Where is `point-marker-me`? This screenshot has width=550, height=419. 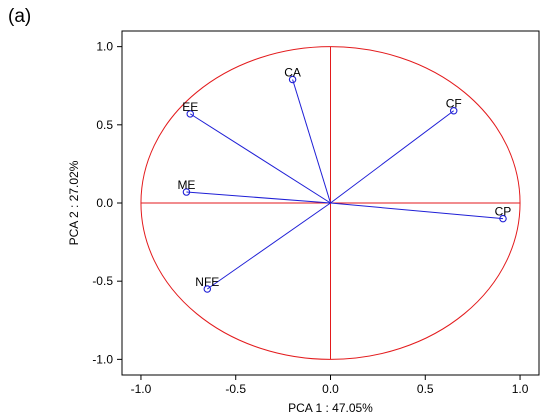
point-marker-me is located at coordinates (186, 192).